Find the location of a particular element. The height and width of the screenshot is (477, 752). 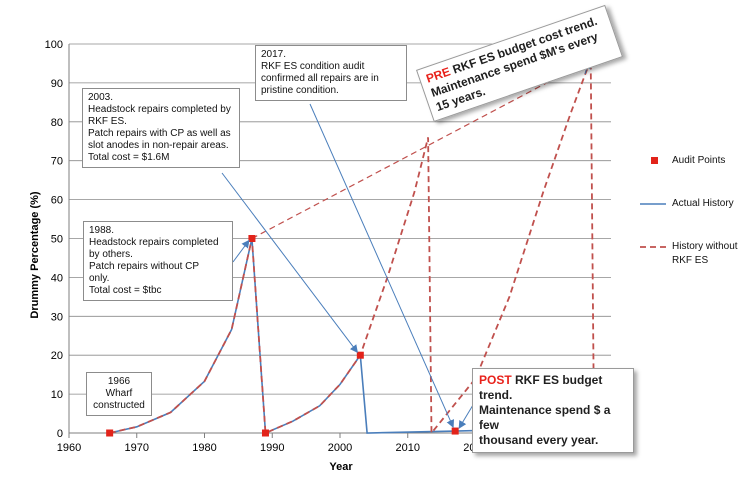

legend-actual-history: Actual History is located at coordinates (703, 203).